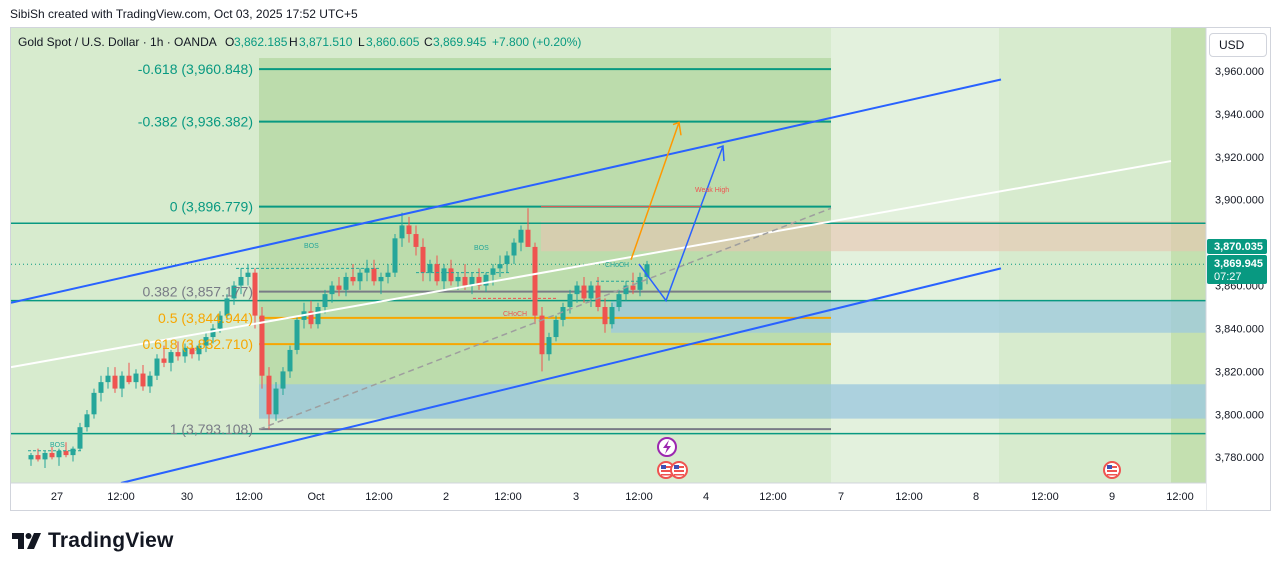 This screenshot has width=1281, height=571. I want to click on fib-level-label: -0.382 (3,936.382), so click(195, 122).